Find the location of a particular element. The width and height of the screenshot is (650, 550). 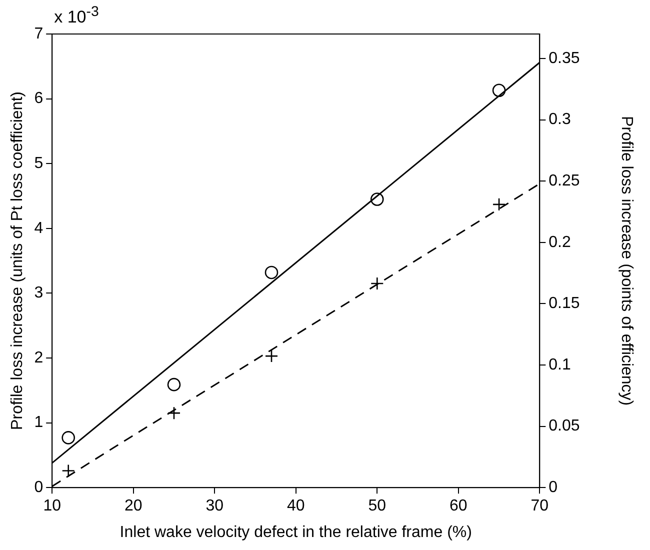

y-axis-title: Profile loss increase (units of Pt loss coefficient) is located at coordinates (17, 261).